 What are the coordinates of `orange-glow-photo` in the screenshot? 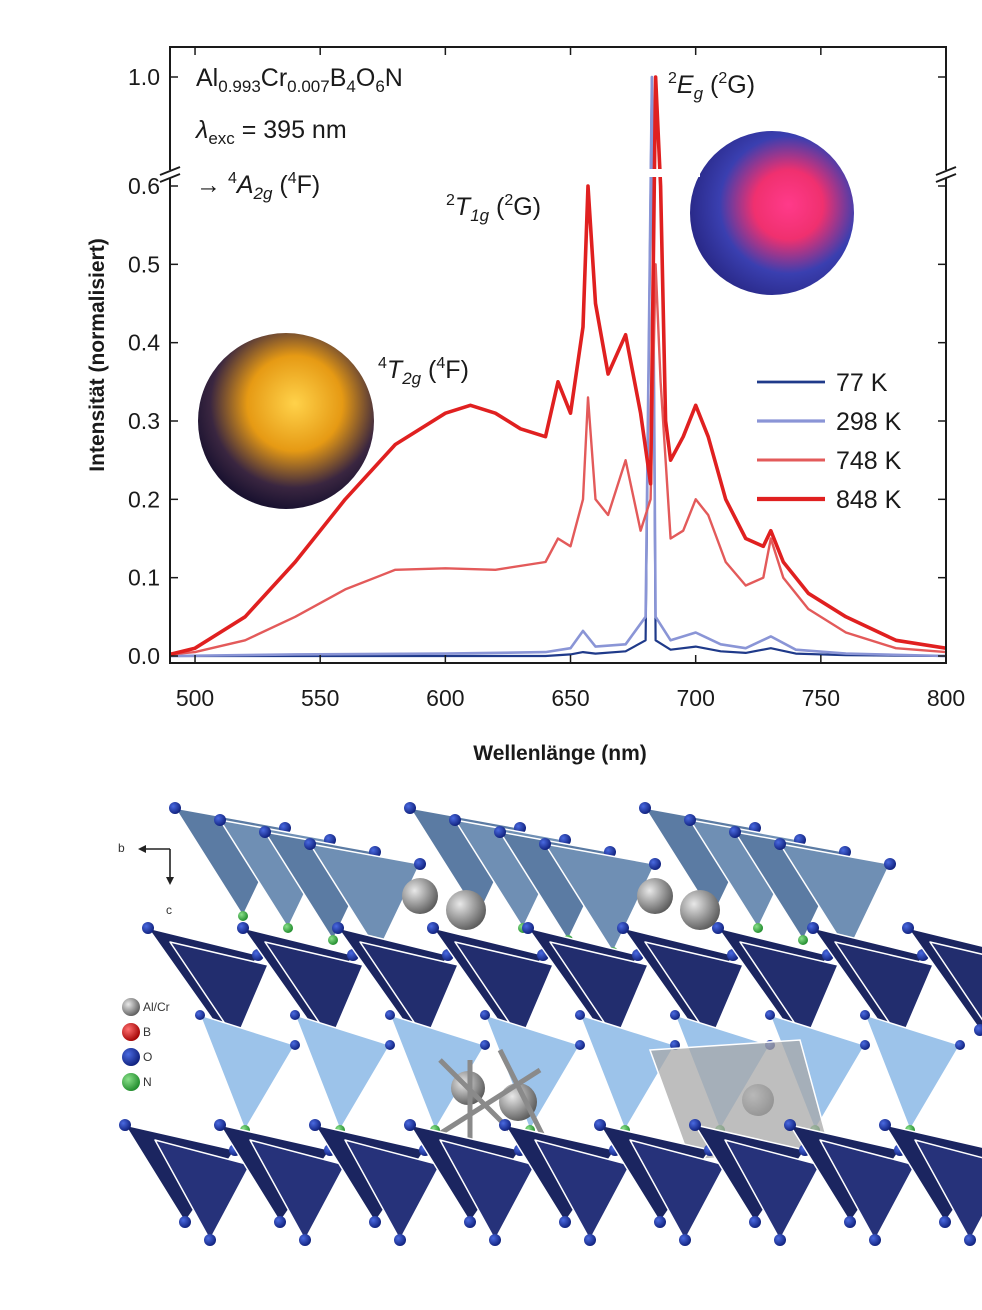 It's located at (286, 421).